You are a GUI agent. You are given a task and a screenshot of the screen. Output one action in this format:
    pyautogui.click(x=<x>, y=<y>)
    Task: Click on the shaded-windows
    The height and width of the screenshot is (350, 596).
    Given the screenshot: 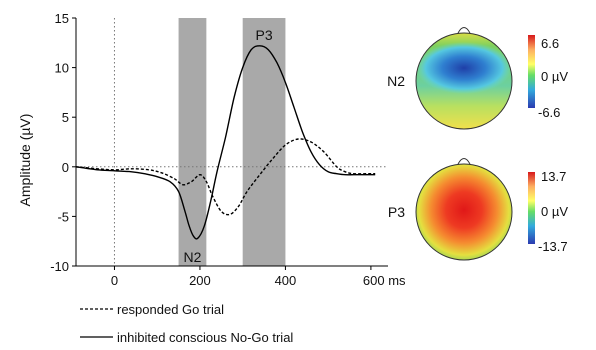 What is the action you would take?
    pyautogui.click(x=232, y=142)
    